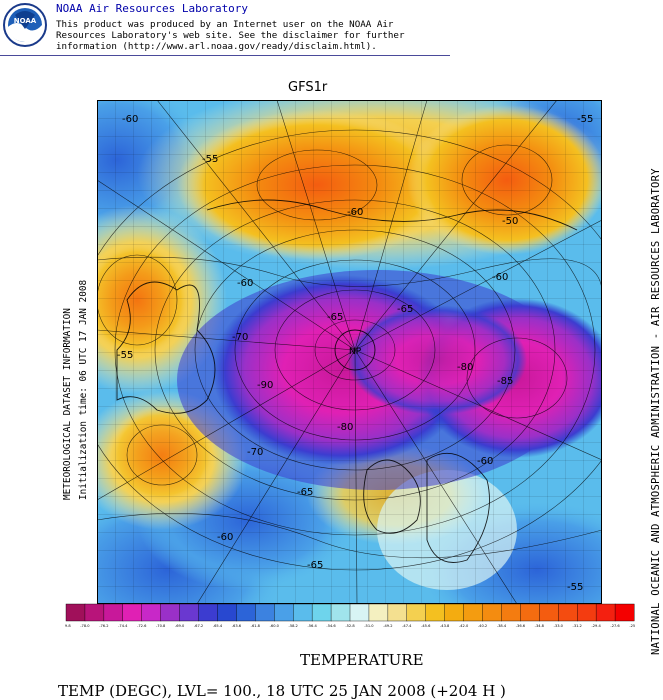 The height and width of the screenshot is (700, 663). I want to click on colorbar-tick-label: -78.0, so click(85, 626).